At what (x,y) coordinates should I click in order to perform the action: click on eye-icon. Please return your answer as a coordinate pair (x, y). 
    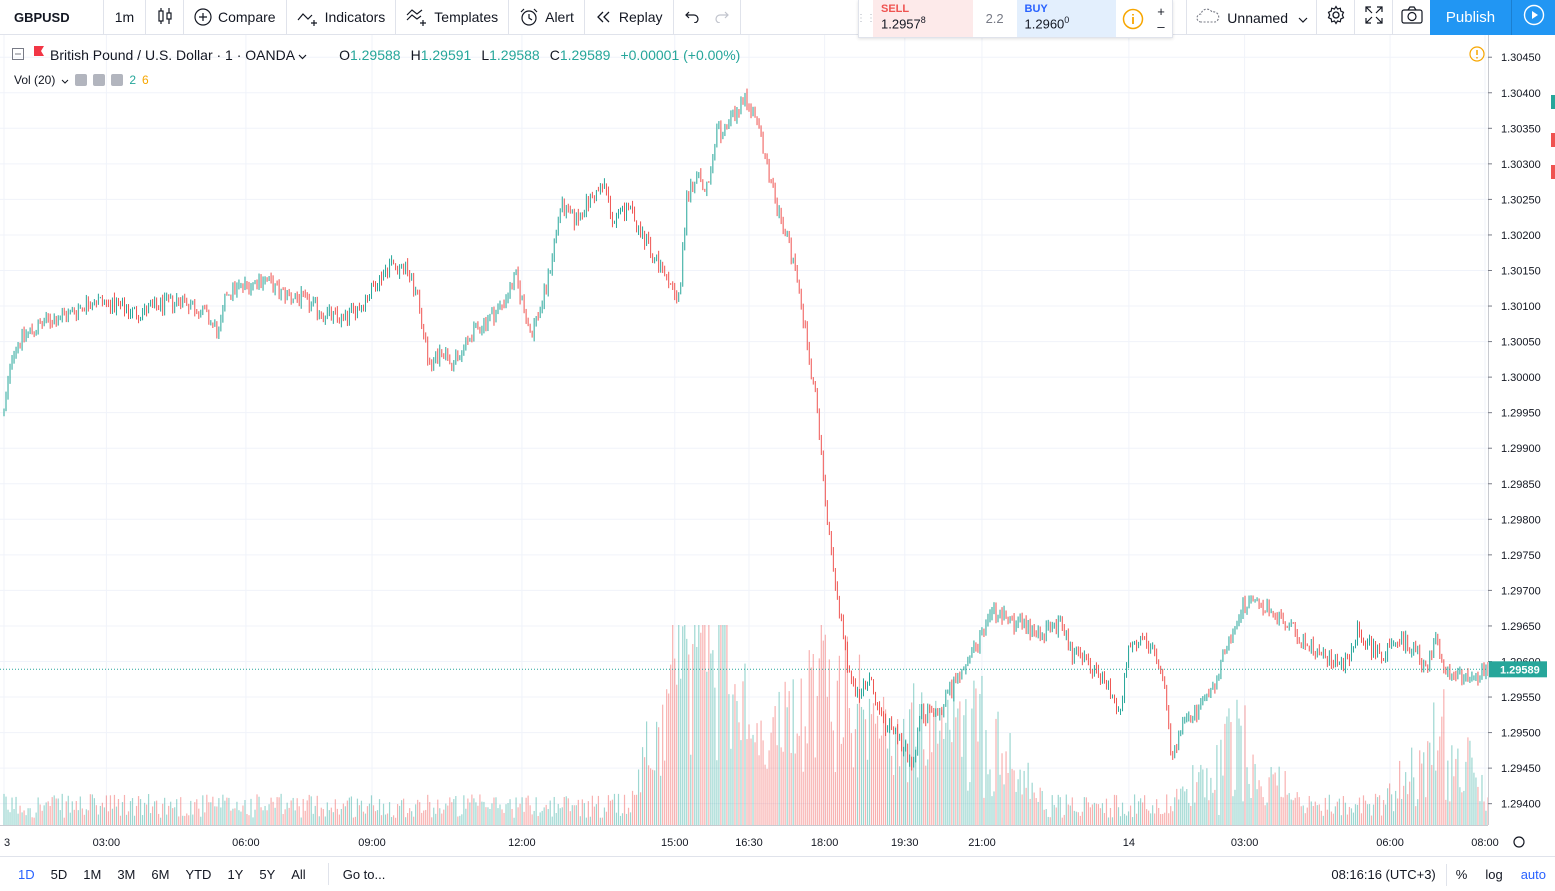
    Looking at the image, I should click on (81, 80).